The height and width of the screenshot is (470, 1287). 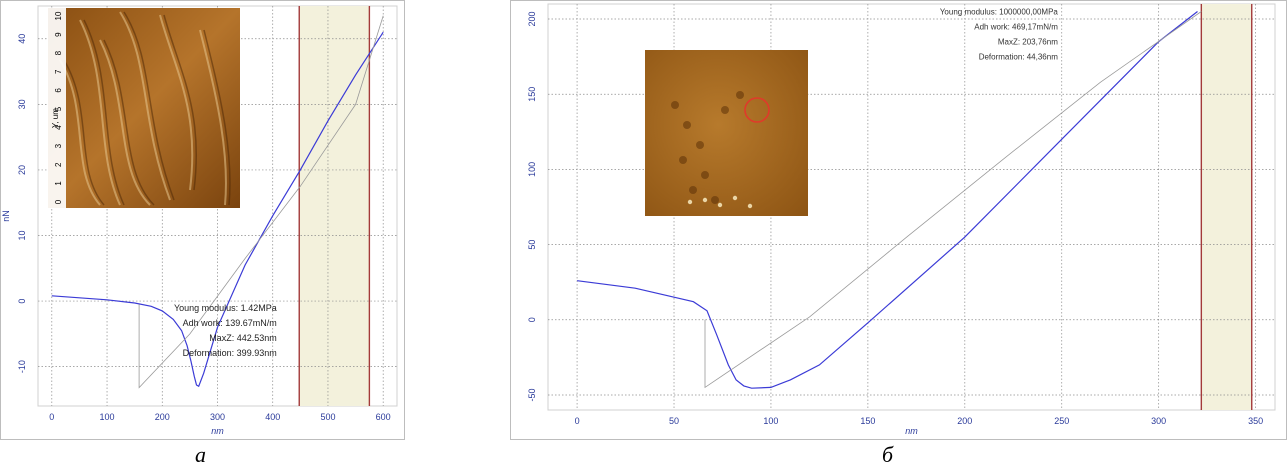 What do you see at coordinates (532, 394) in the screenshot?
I see `y-tick-label: -50` at bounding box center [532, 394].